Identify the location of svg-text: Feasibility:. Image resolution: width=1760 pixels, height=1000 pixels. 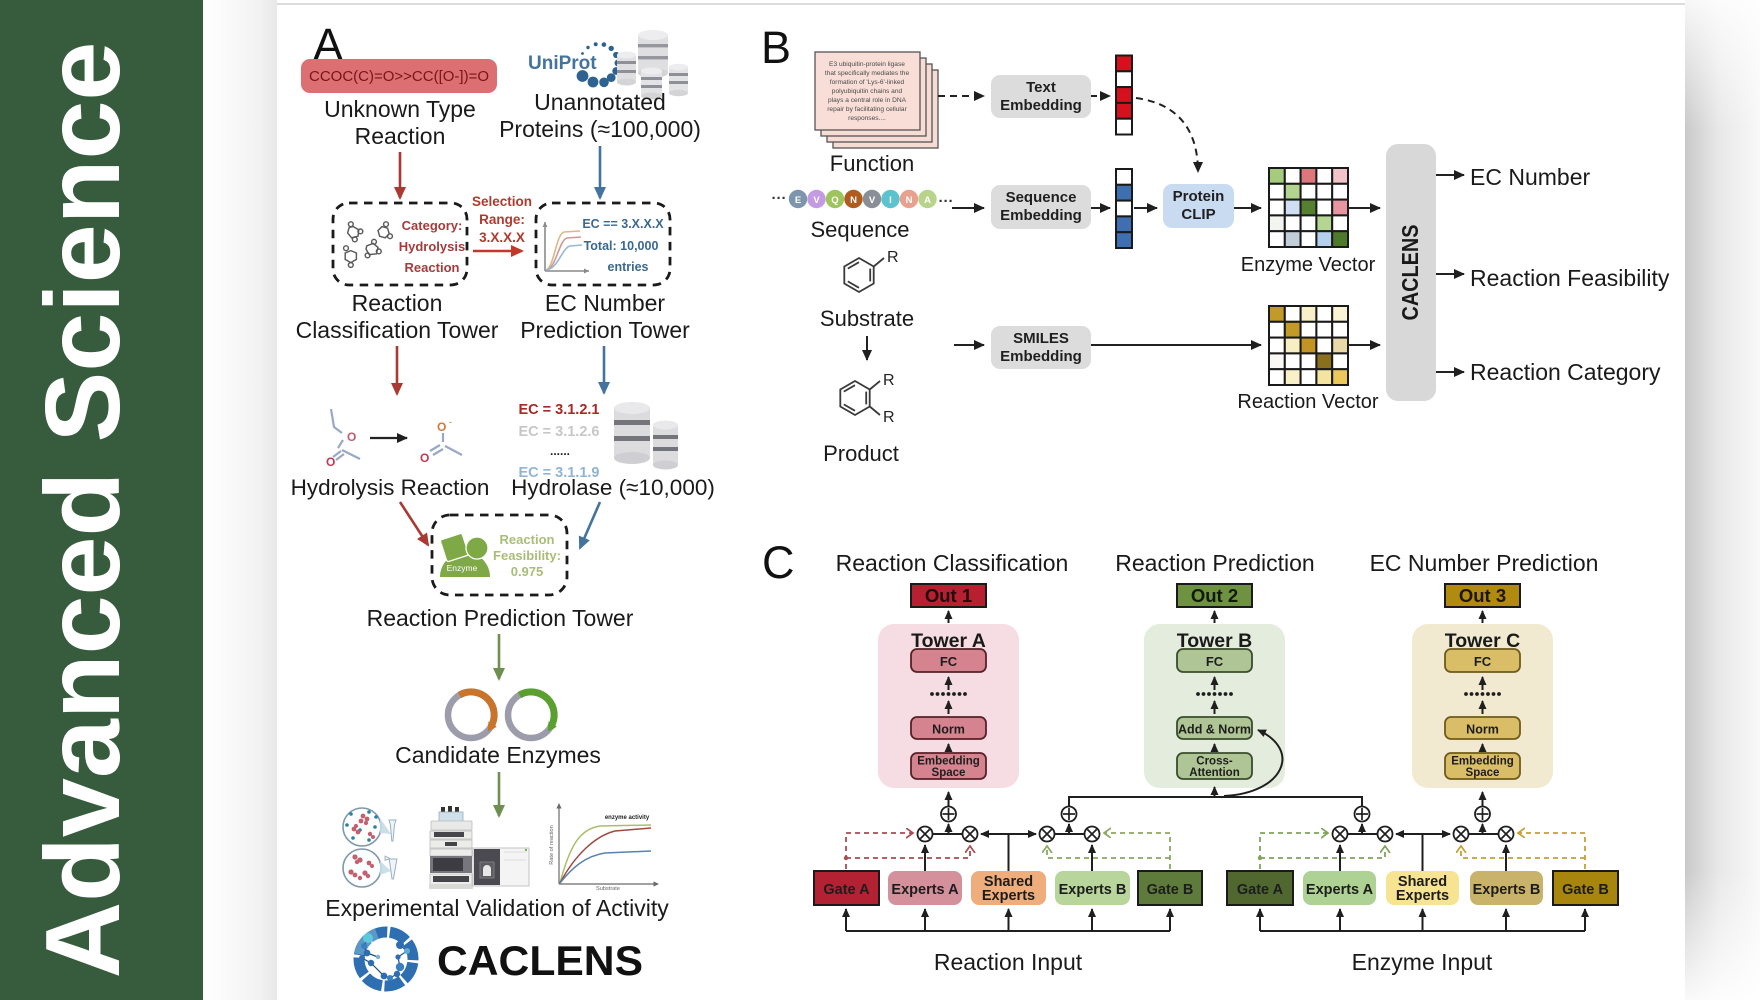
(527, 555).